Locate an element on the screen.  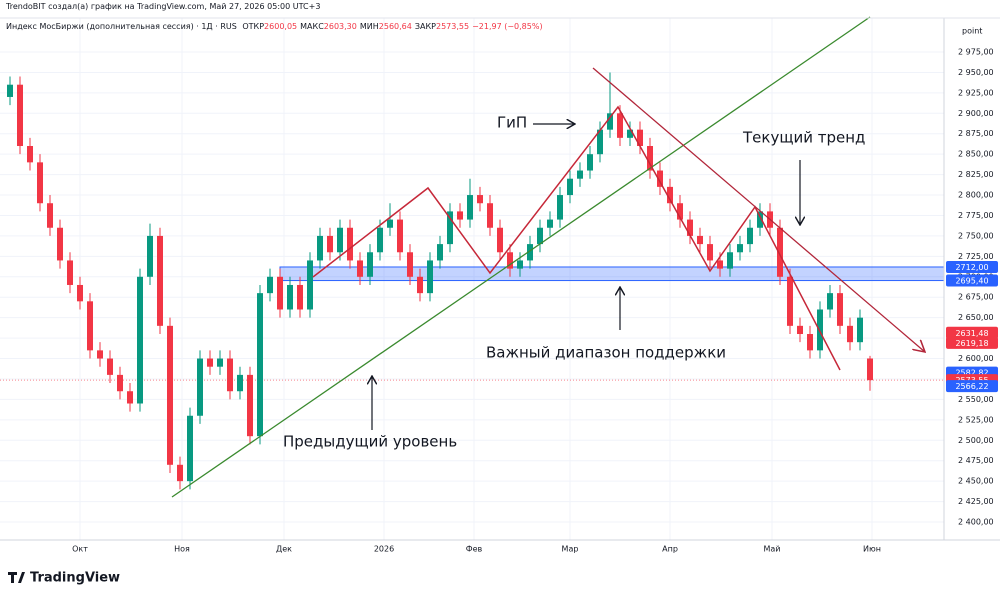
y-tick-label: 2 850,00 is located at coordinates (976, 154).